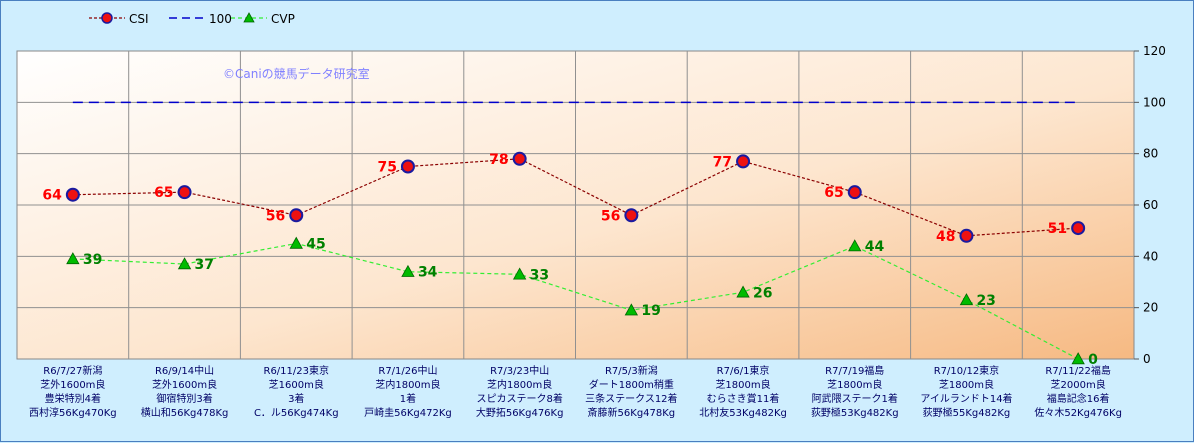 The width and height of the screenshot is (1194, 443). What do you see at coordinates (650, 311) in the screenshot?
I see `cvp-data-label: 19` at bounding box center [650, 311].